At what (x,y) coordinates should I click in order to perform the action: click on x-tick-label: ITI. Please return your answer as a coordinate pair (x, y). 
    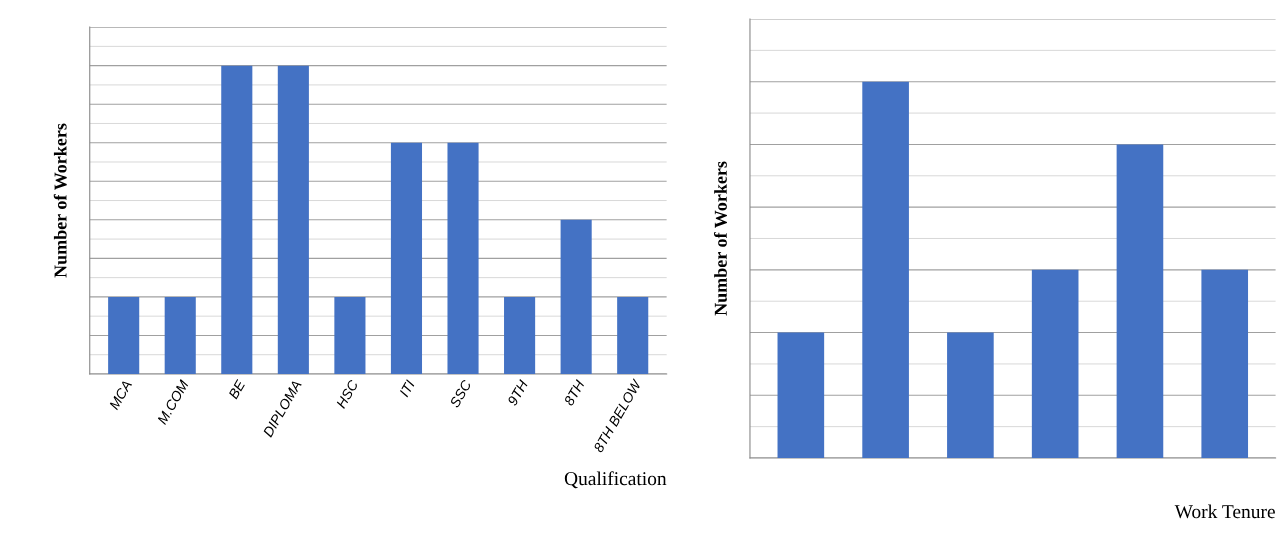
    Looking at the image, I should click on (407, 388).